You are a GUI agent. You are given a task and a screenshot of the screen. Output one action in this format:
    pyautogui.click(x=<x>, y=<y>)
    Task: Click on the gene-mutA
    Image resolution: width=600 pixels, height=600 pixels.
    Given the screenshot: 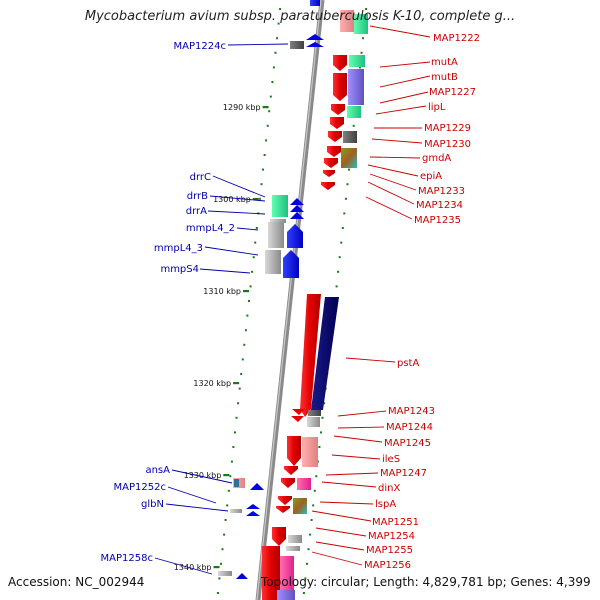 What is the action you would take?
    pyautogui.click(x=340, y=63)
    